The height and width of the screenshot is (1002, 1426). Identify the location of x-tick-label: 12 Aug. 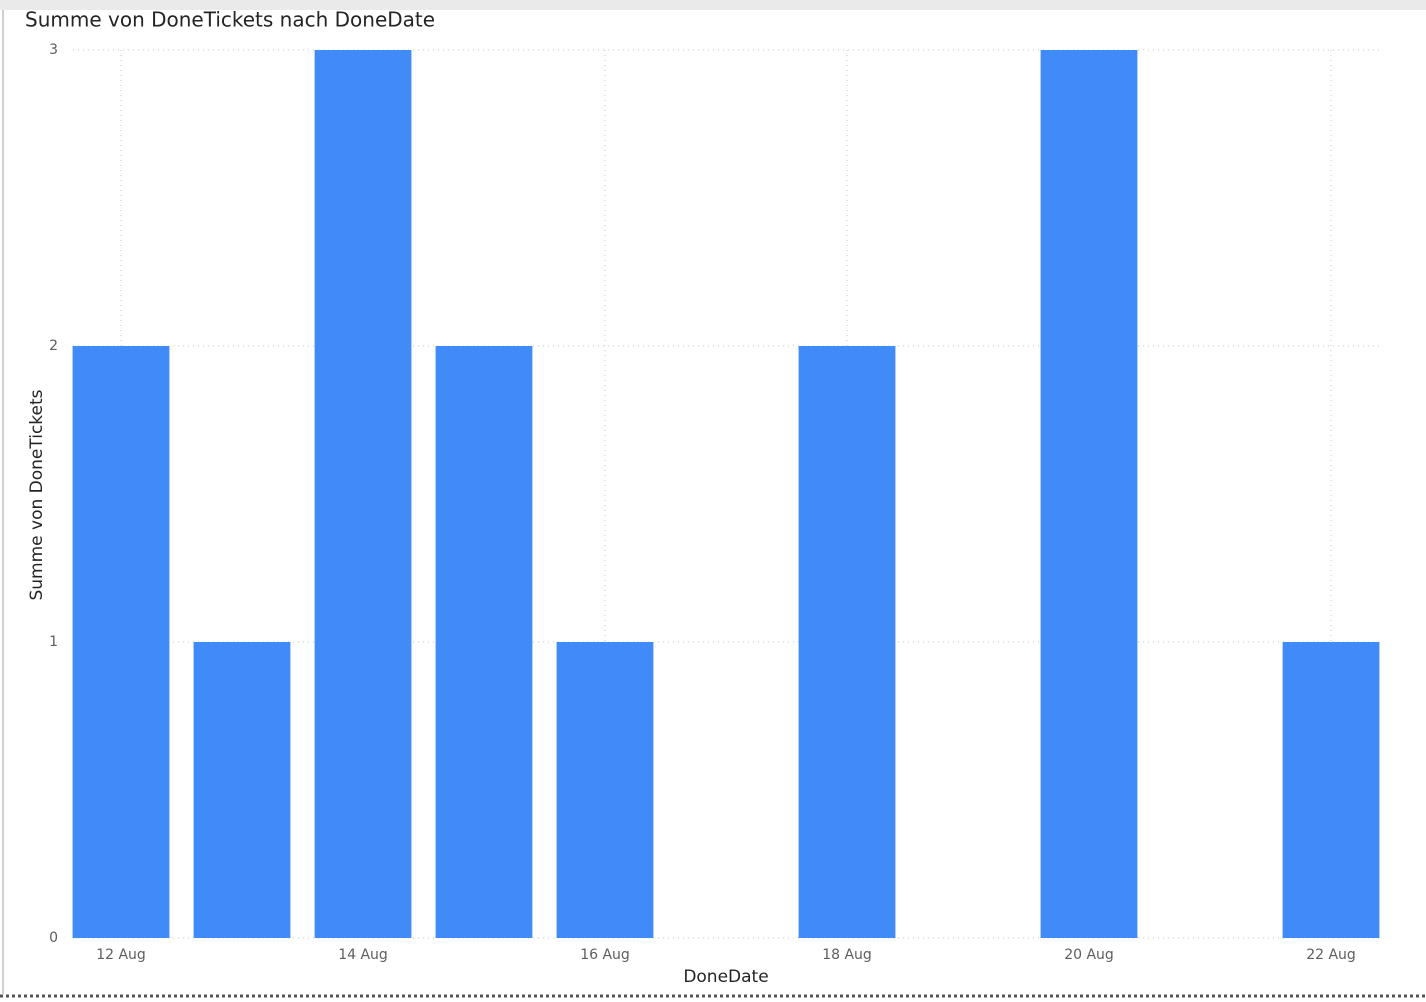
(121, 955).